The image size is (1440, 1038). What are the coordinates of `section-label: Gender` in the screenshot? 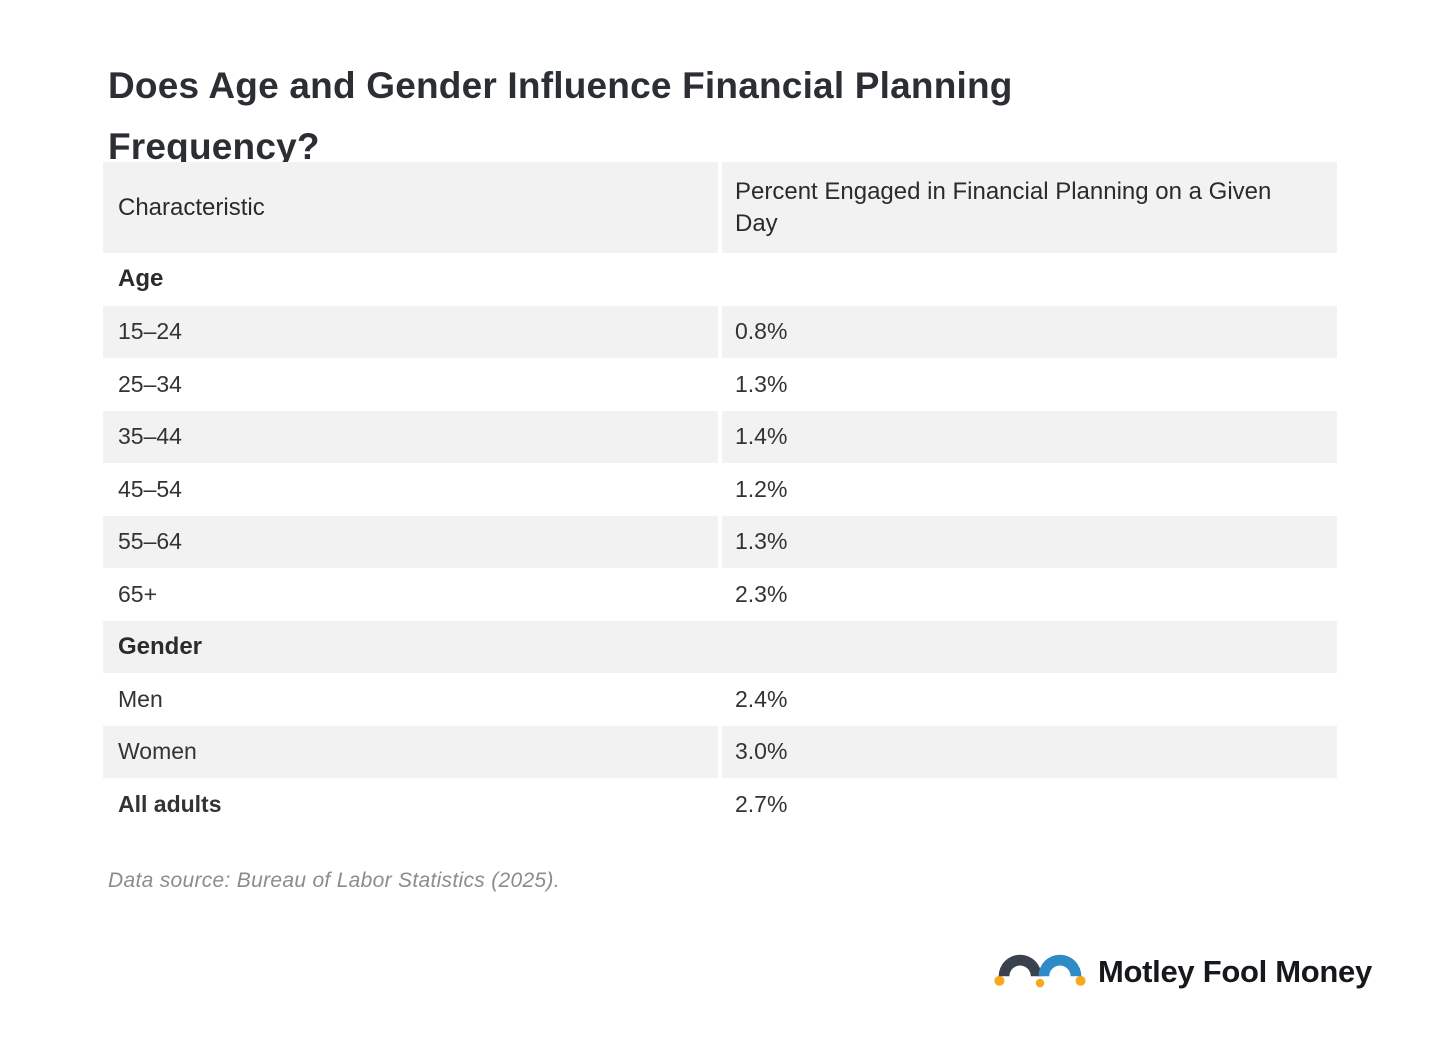 It's located at (720, 646).